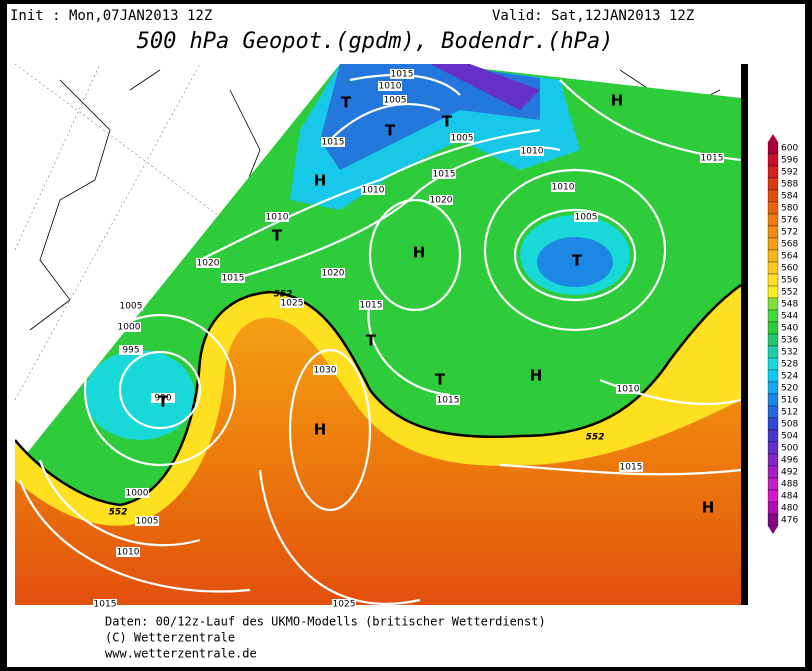 The image size is (812, 671). Describe the element at coordinates (325, 371) in the screenshot. I see `isobar-label: 1030` at that location.